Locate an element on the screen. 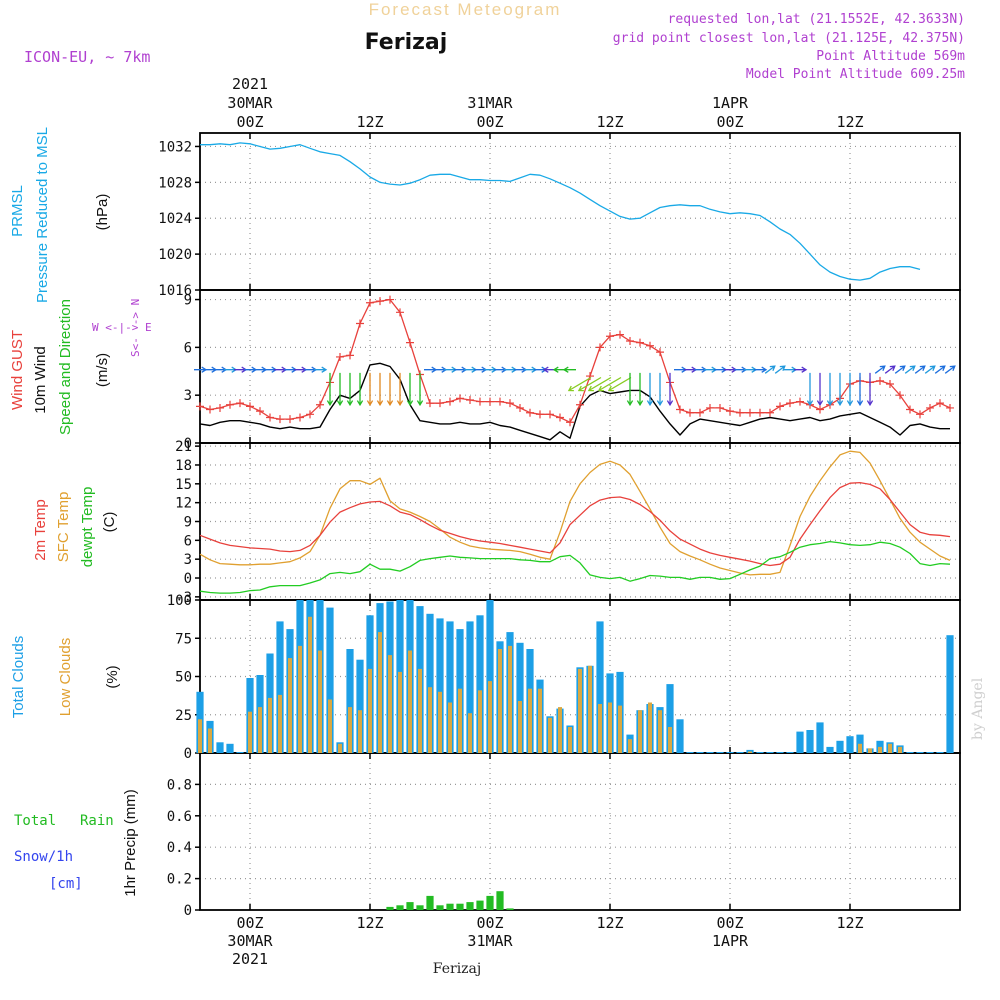 This screenshot has width=1000, height=1000. precip-tick-label: 0.8 is located at coordinates (179, 785).